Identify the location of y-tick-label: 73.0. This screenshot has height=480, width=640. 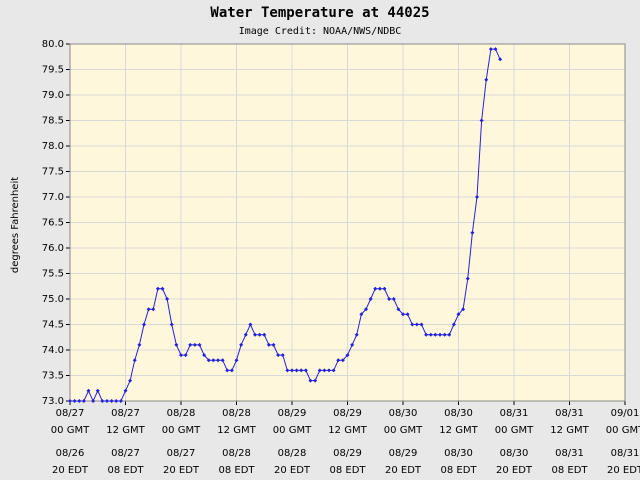
(53, 401).